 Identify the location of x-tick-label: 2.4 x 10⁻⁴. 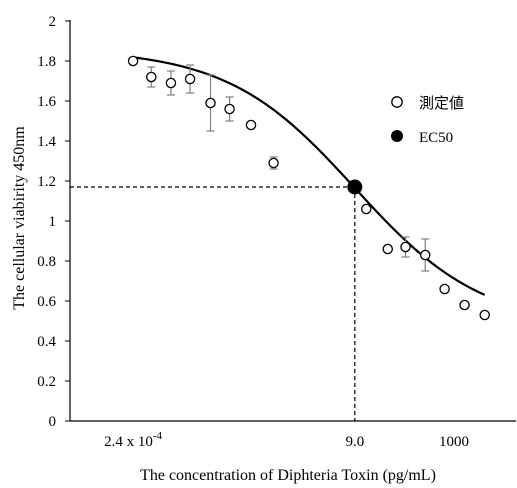
(133, 440).